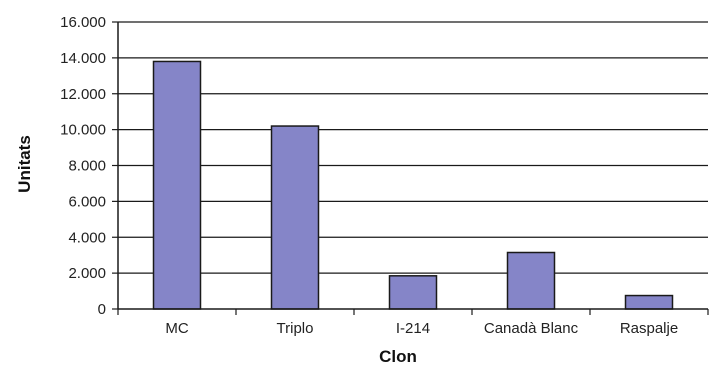  I want to click on y-tick-label: 2.000, so click(87, 273).